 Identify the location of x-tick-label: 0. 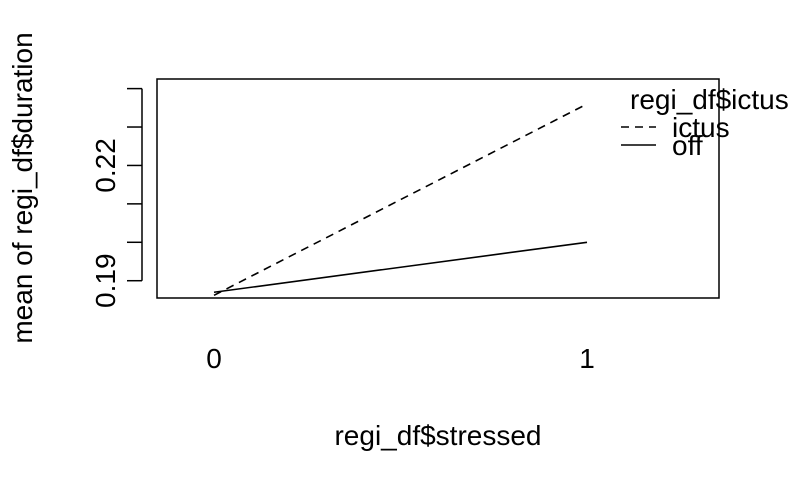
(214, 358).